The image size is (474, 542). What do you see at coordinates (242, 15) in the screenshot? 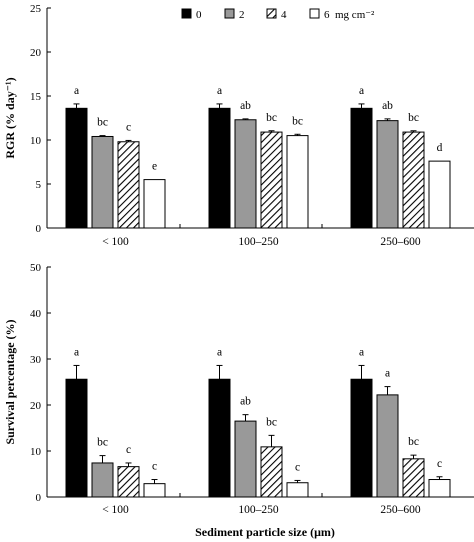
I see `legend-label: 2` at bounding box center [242, 15].